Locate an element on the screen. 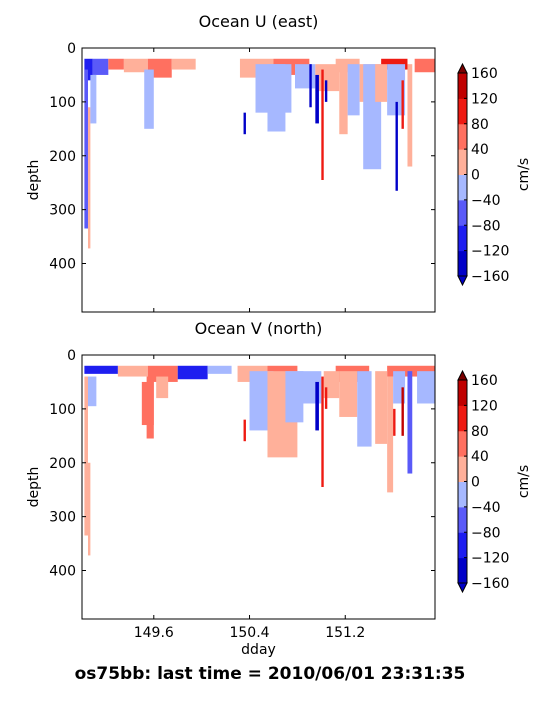 The height and width of the screenshot is (720, 540). x-tick-label: 151.2 is located at coordinates (345, 633).